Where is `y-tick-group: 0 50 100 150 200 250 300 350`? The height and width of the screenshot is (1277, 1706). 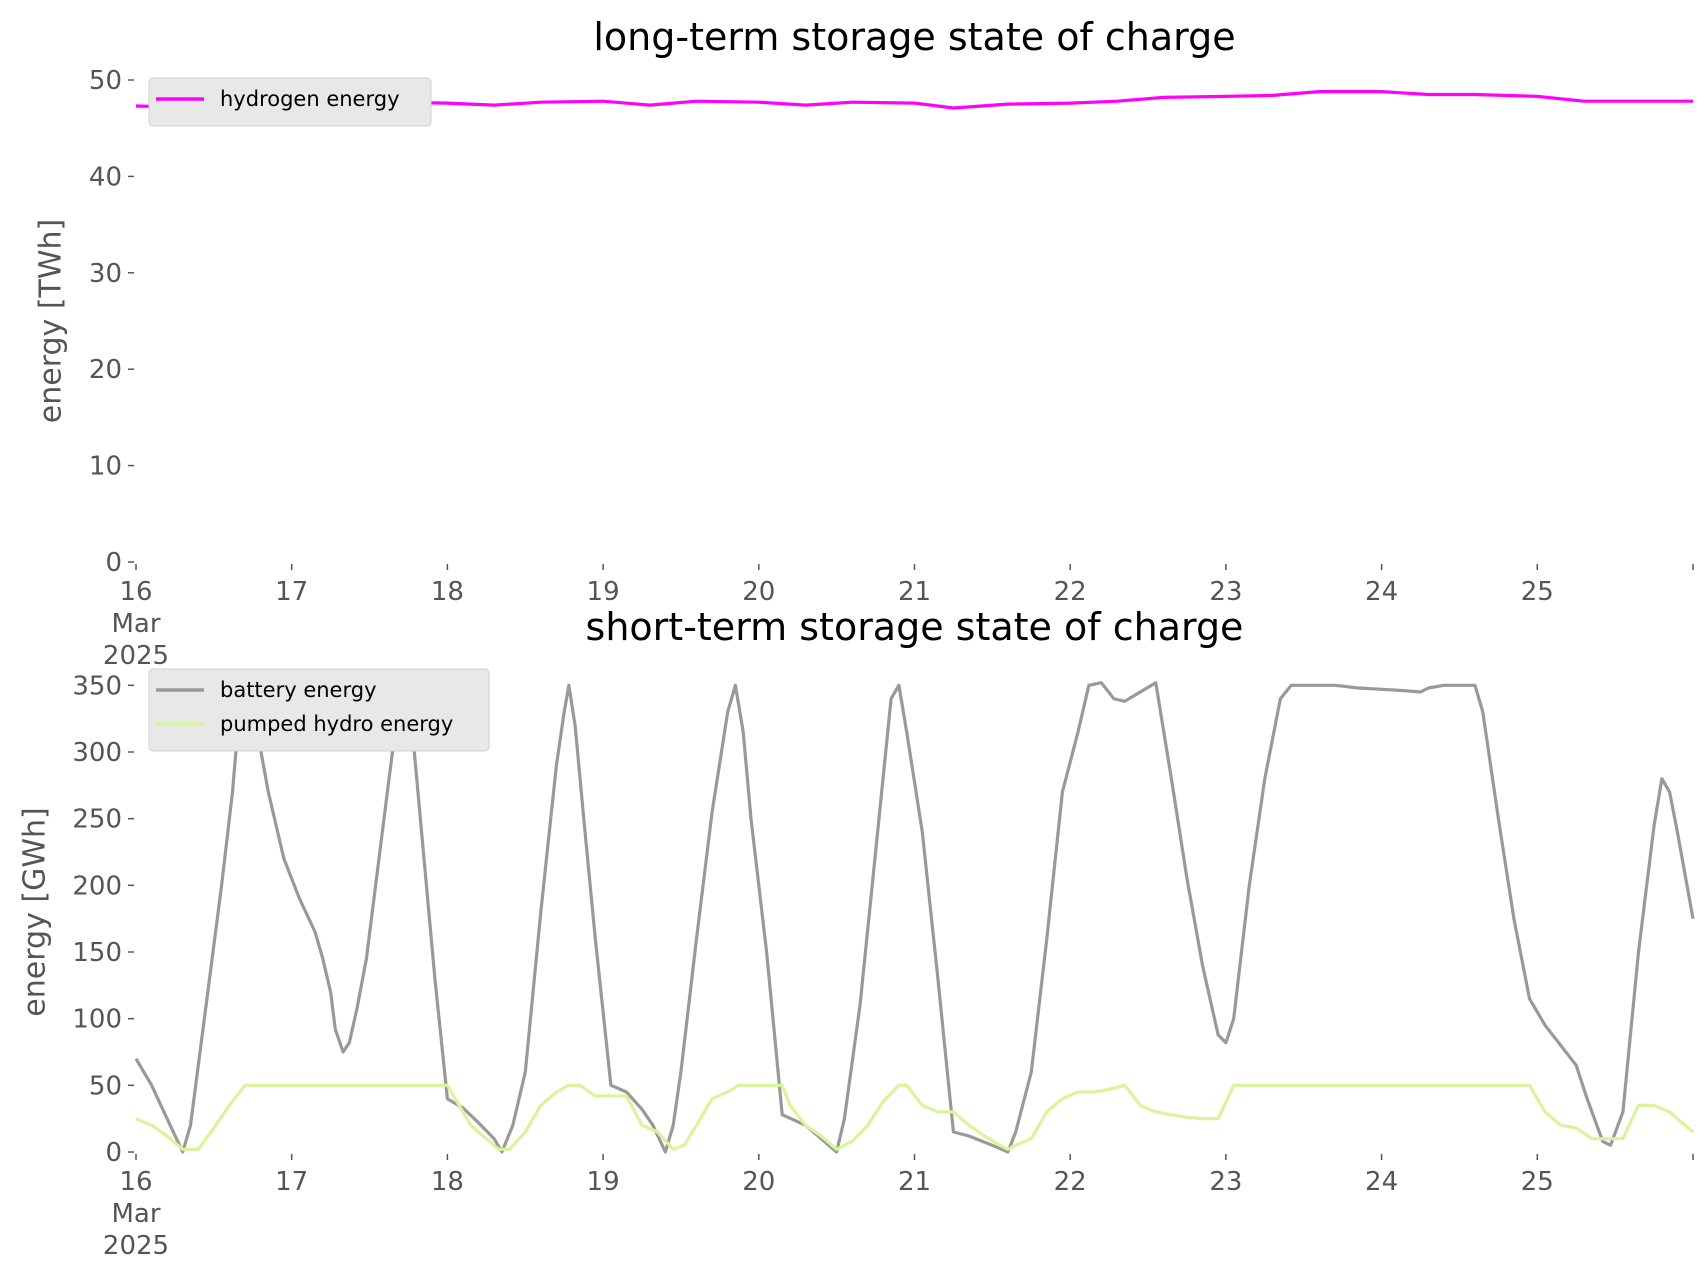 y-tick-group: 0 50 100 150 200 250 300 350 is located at coordinates (103, 919).